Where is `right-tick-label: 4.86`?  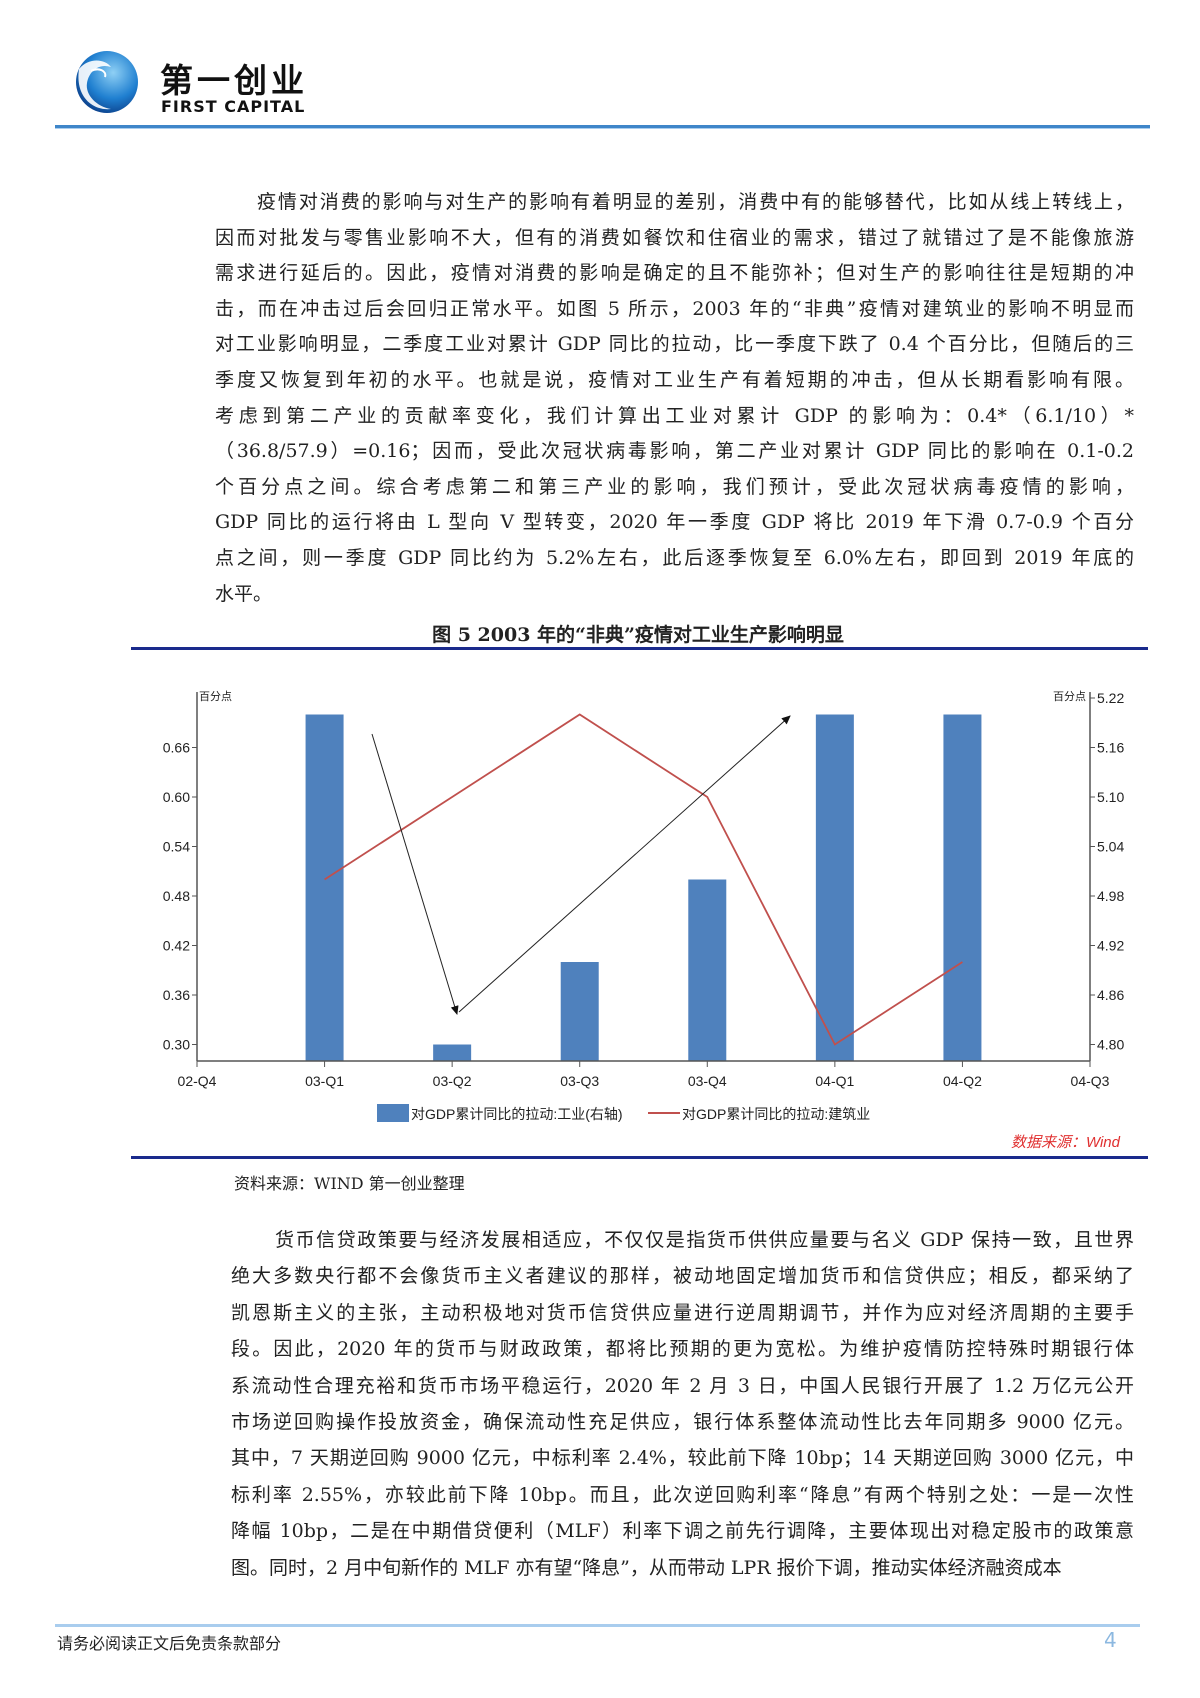 right-tick-label: 4.86 is located at coordinates (1110, 995).